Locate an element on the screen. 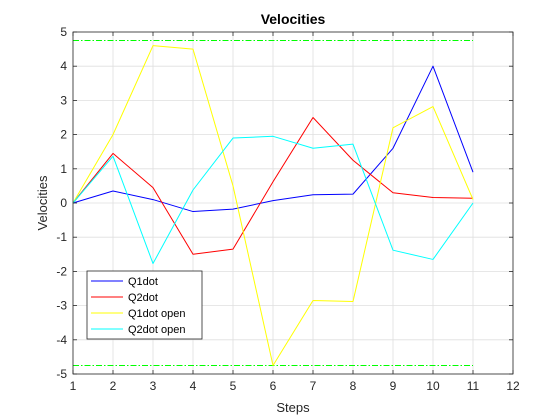  x-tick-label-9: 10 is located at coordinates (433, 386).